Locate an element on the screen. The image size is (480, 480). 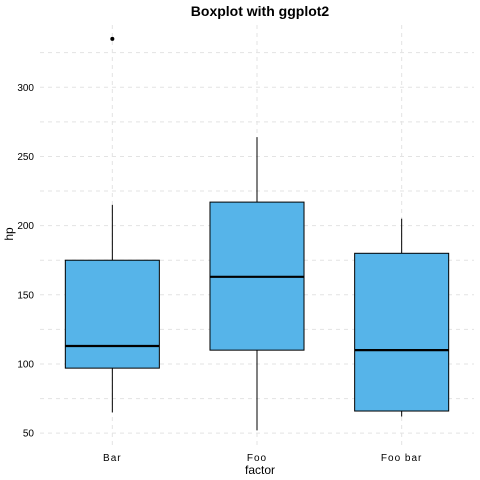
y-tick-label: 300 is located at coordinates (25, 88).